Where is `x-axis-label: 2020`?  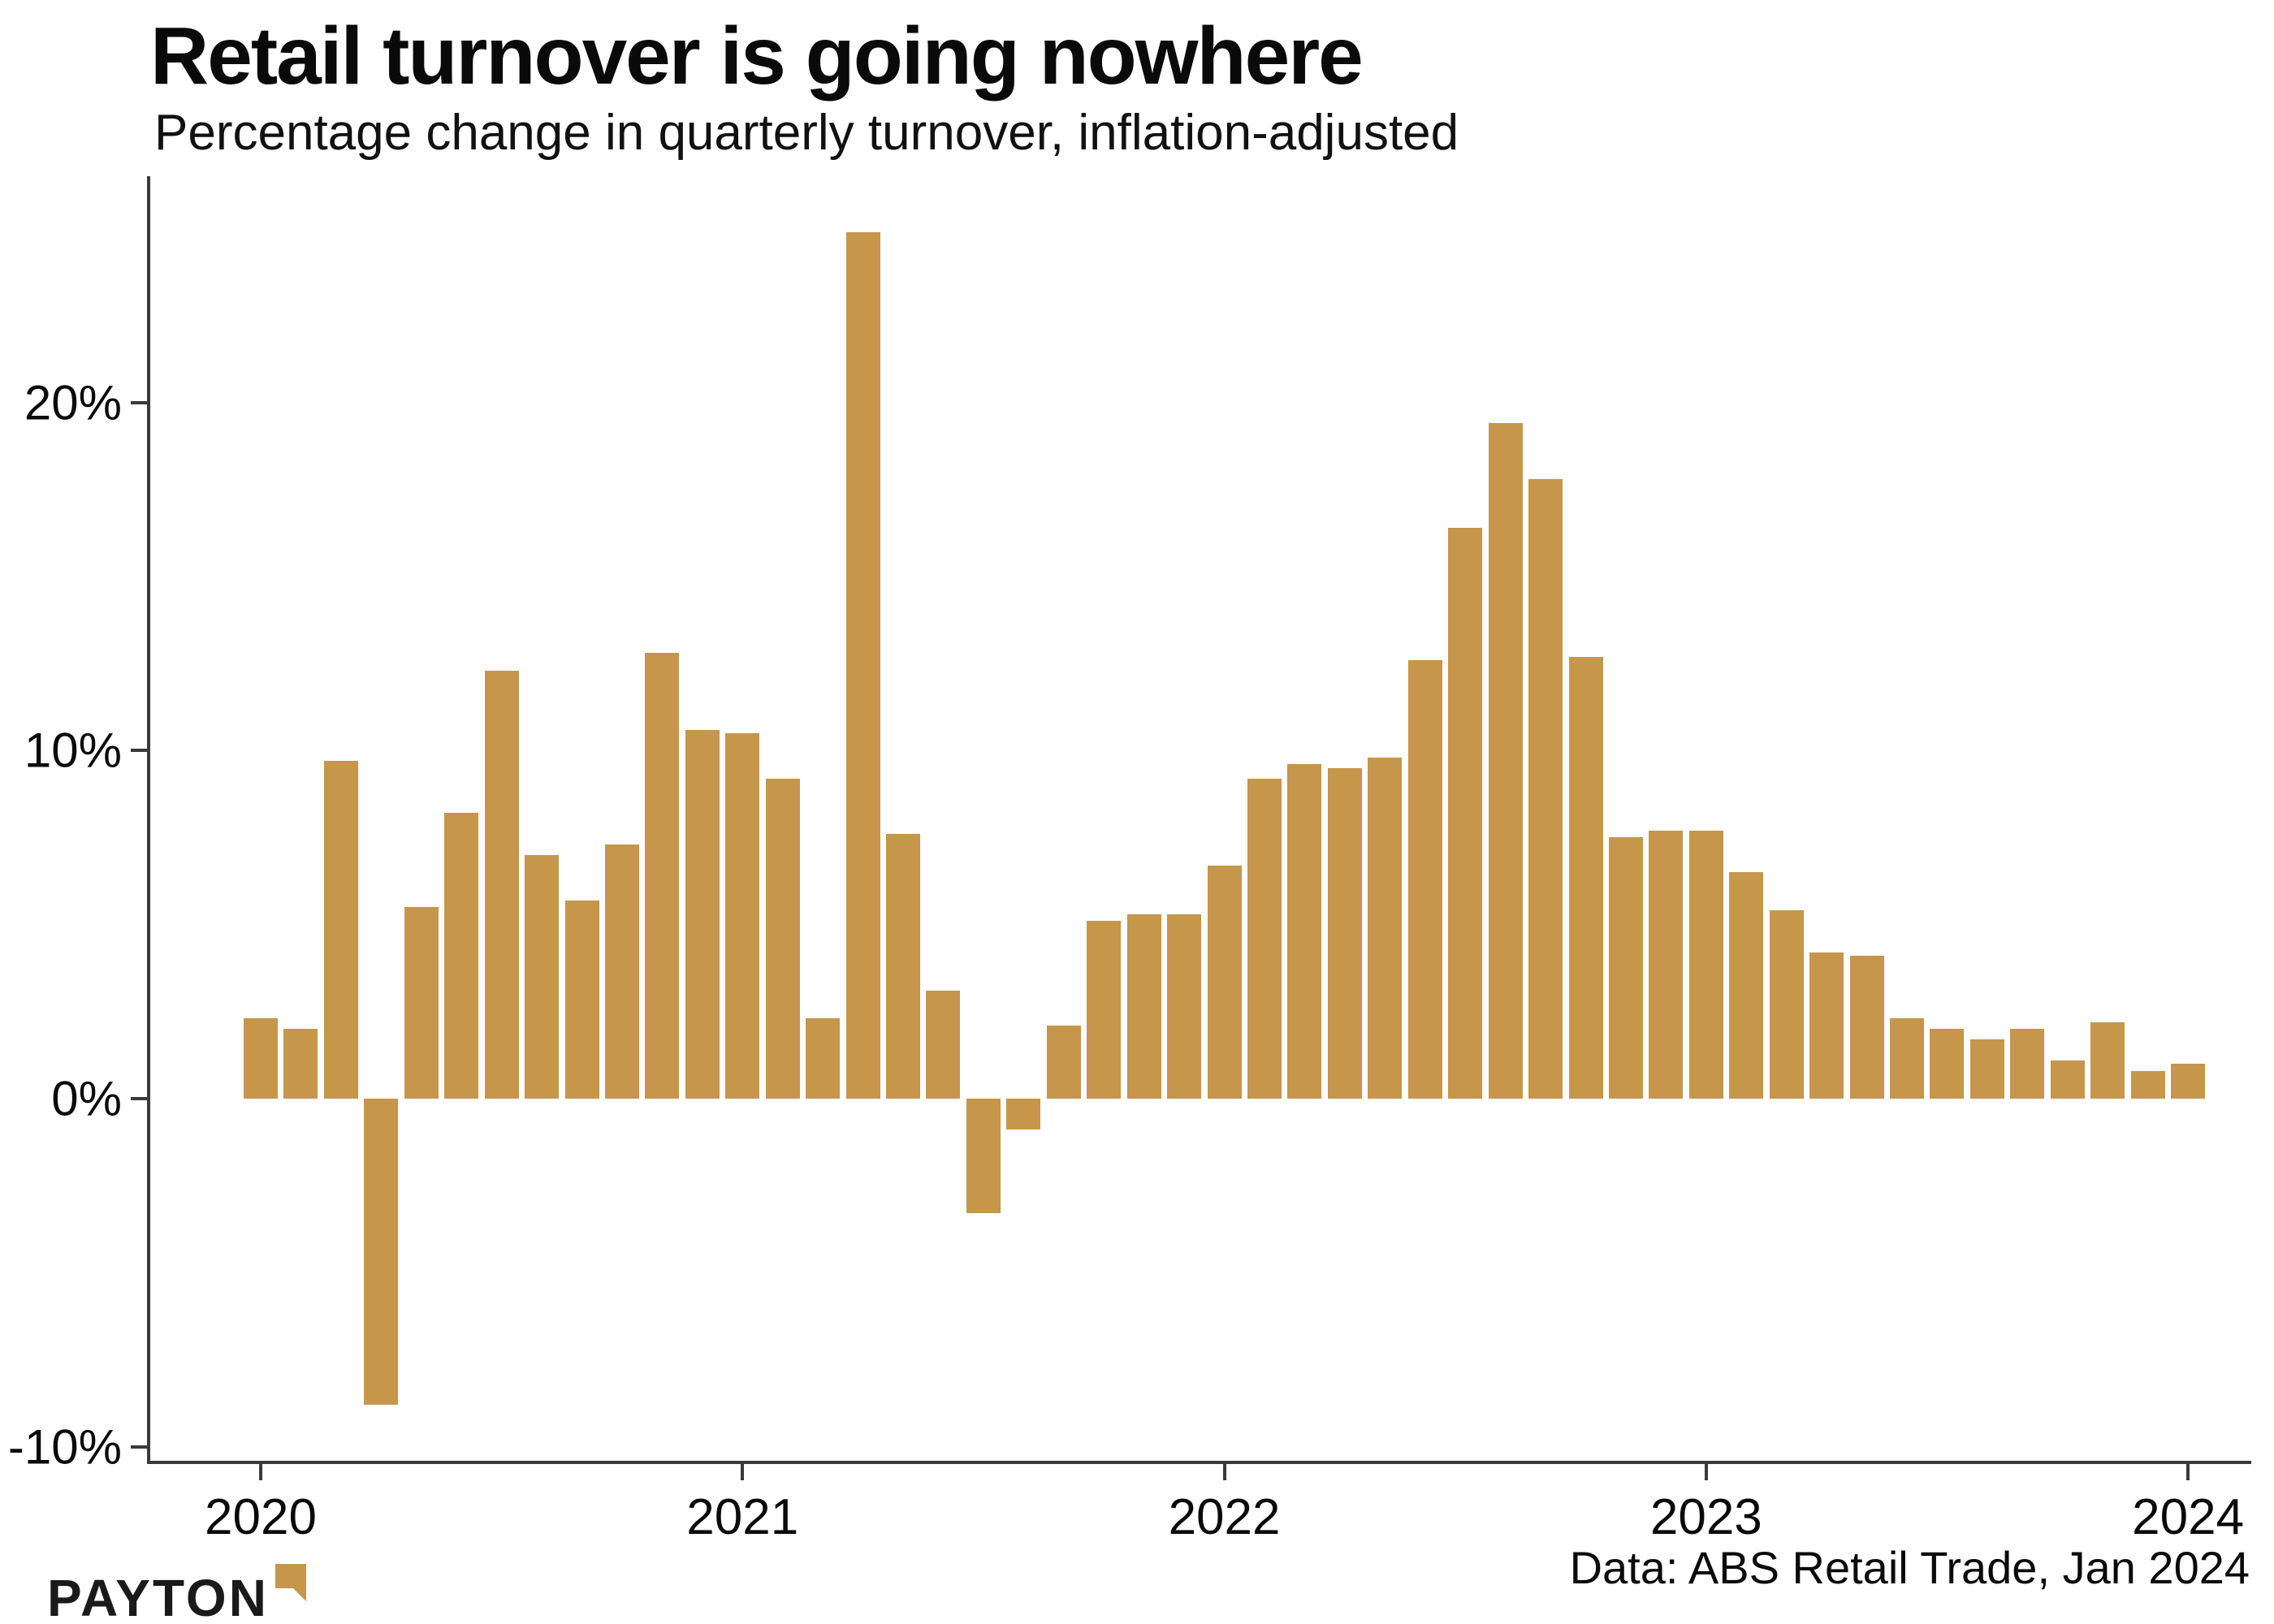
x-axis-label: 2020 is located at coordinates (261, 1517).